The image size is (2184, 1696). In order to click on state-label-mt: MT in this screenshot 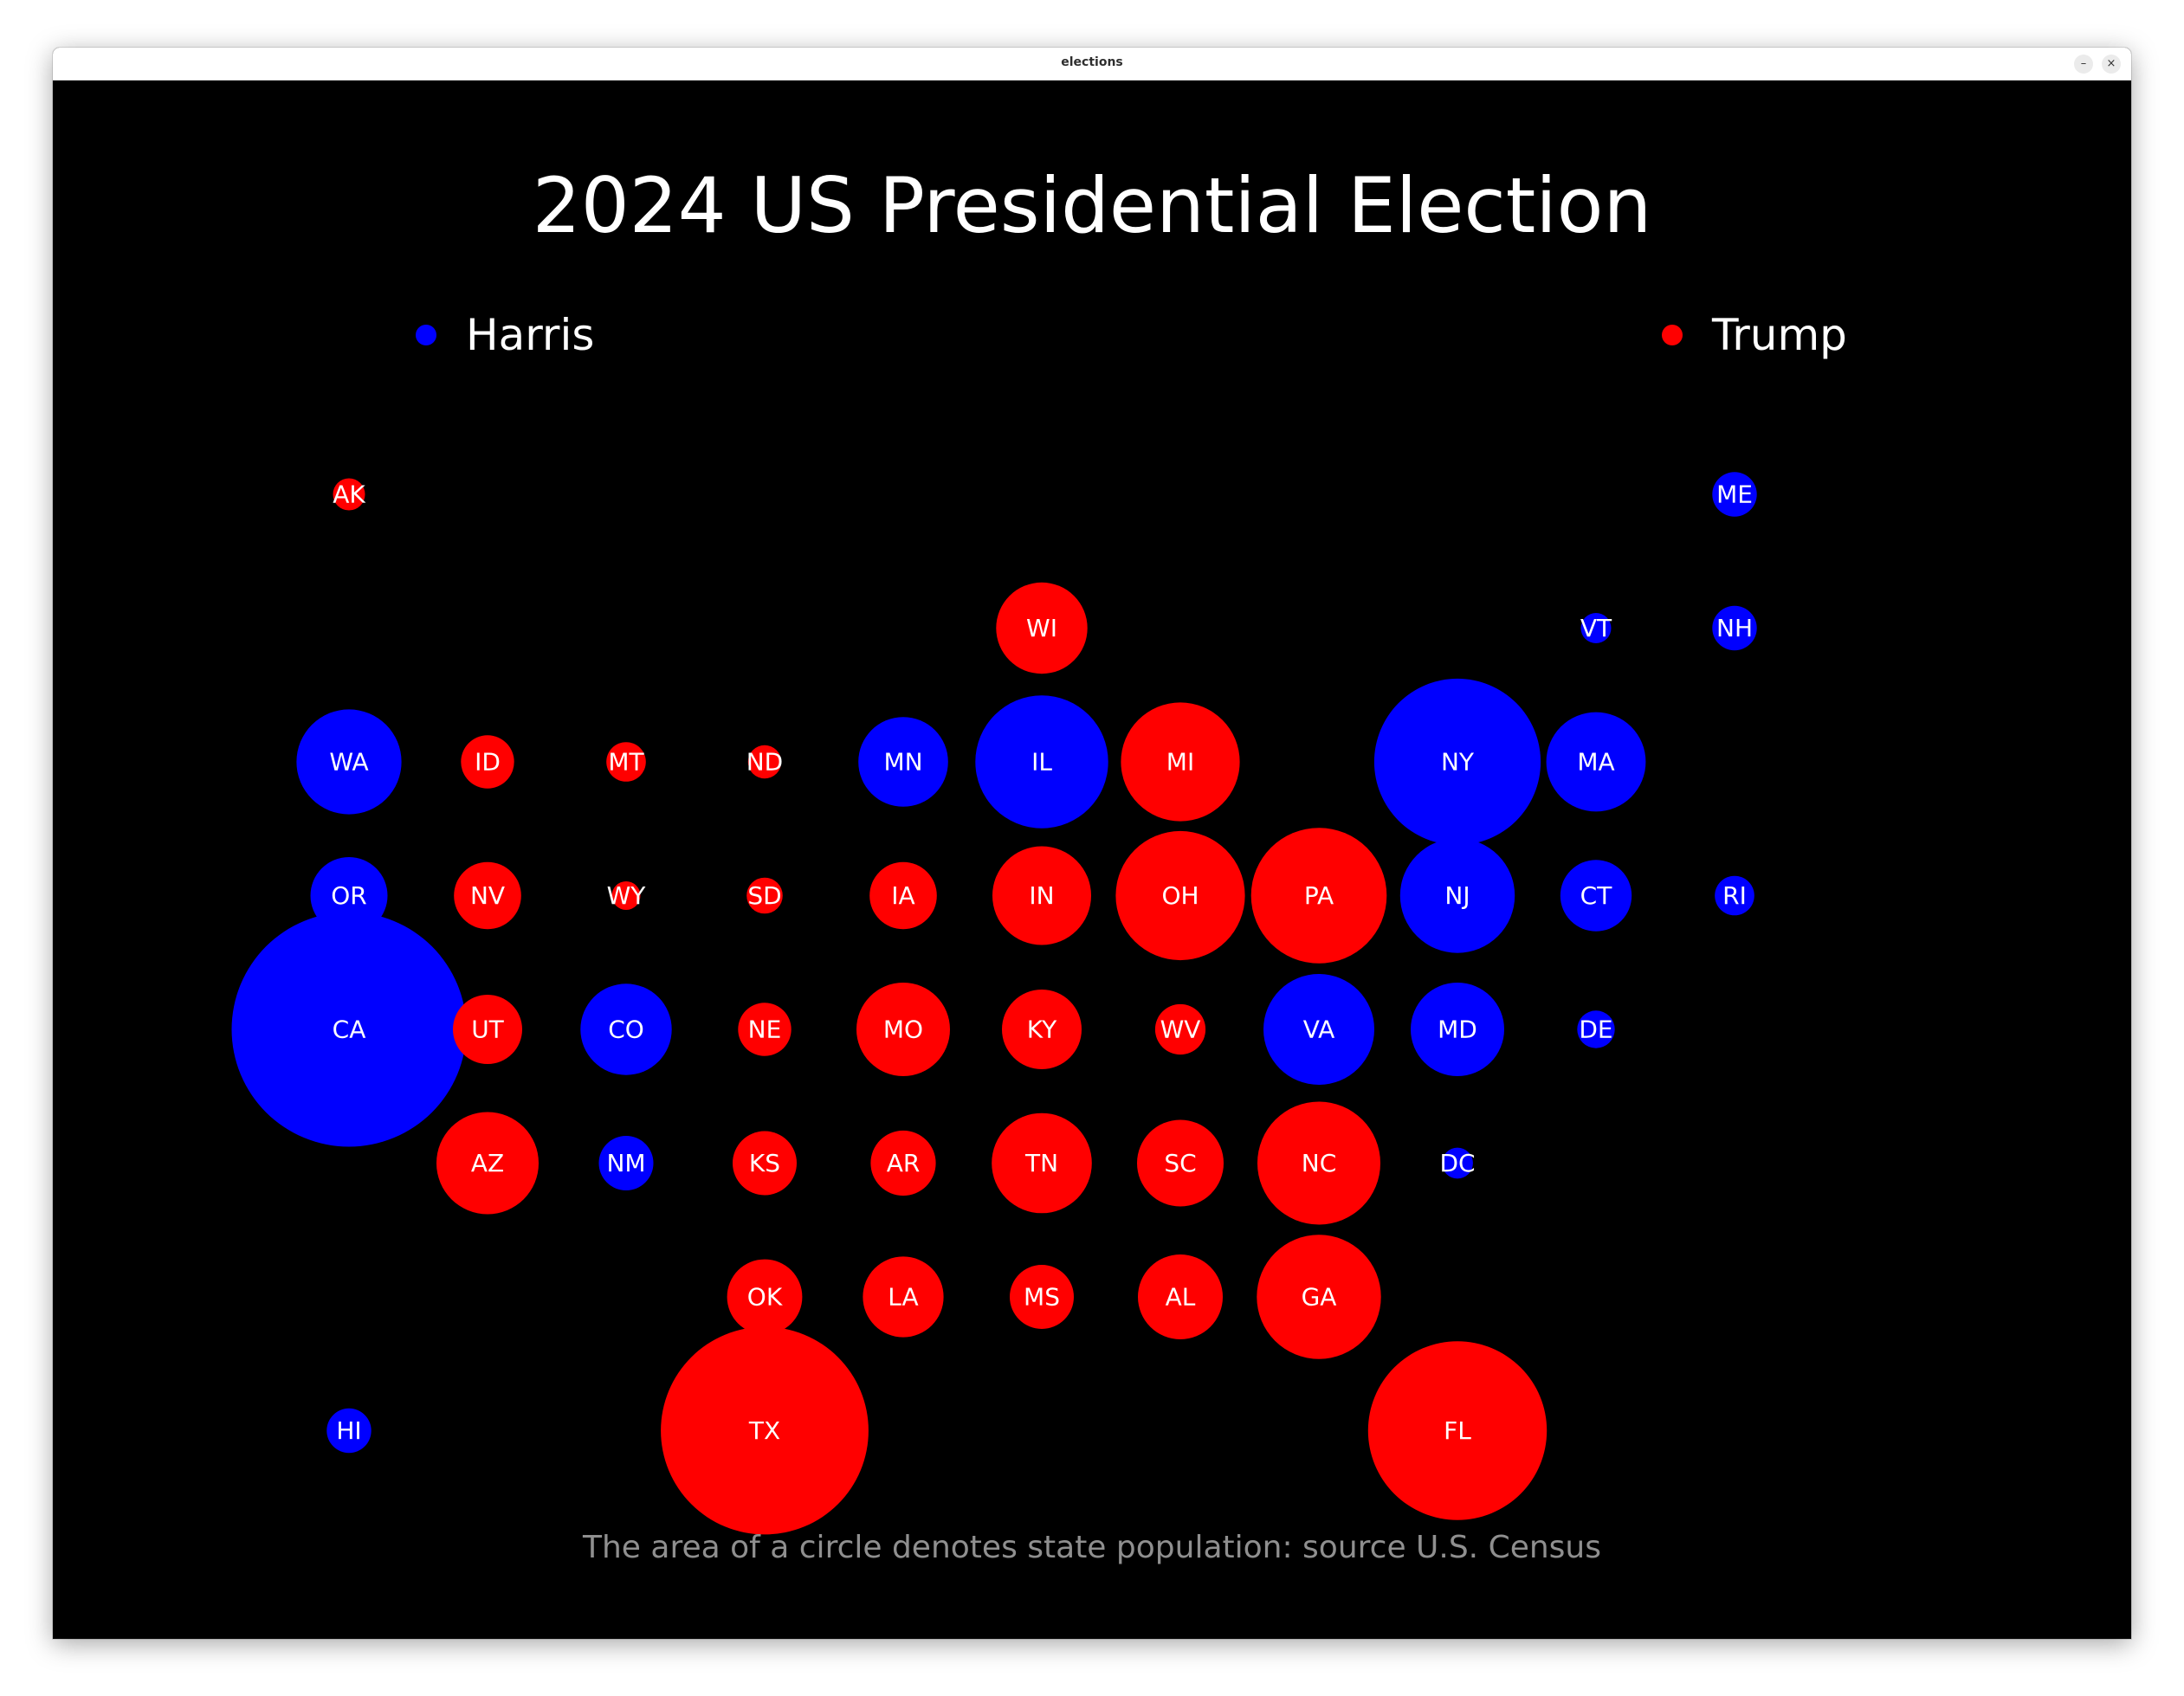, I will do `click(626, 762)`.